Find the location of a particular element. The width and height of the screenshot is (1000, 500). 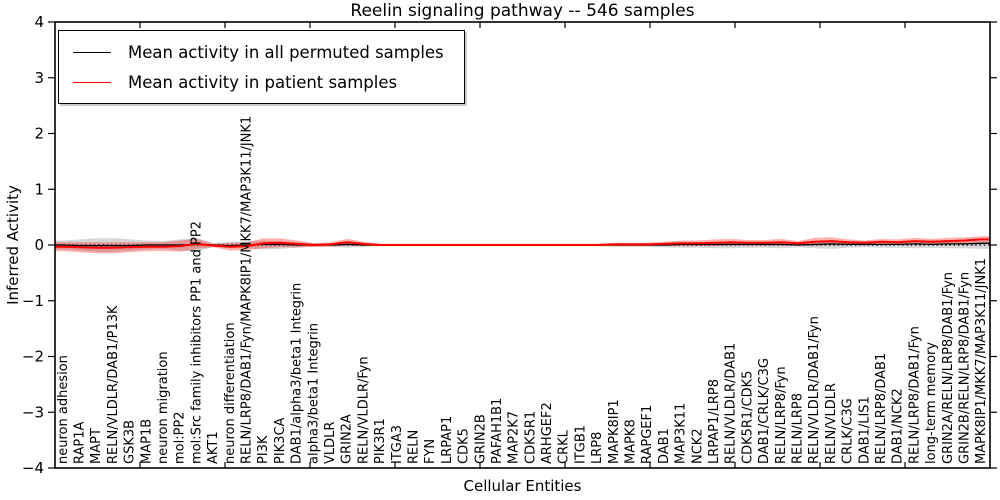

x-tick-label: RAP1A is located at coordinates (80, 442).